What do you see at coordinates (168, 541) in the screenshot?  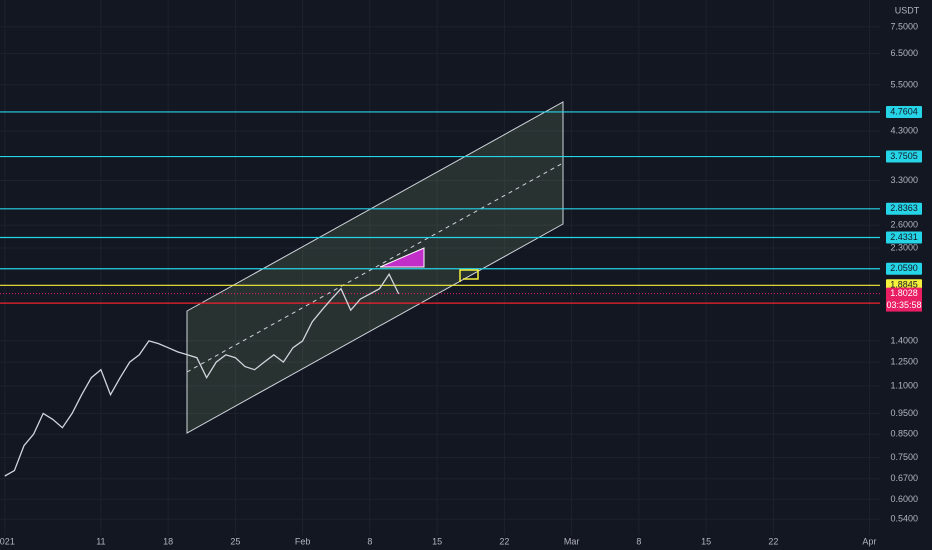 I see `x-tick-label: 18` at bounding box center [168, 541].